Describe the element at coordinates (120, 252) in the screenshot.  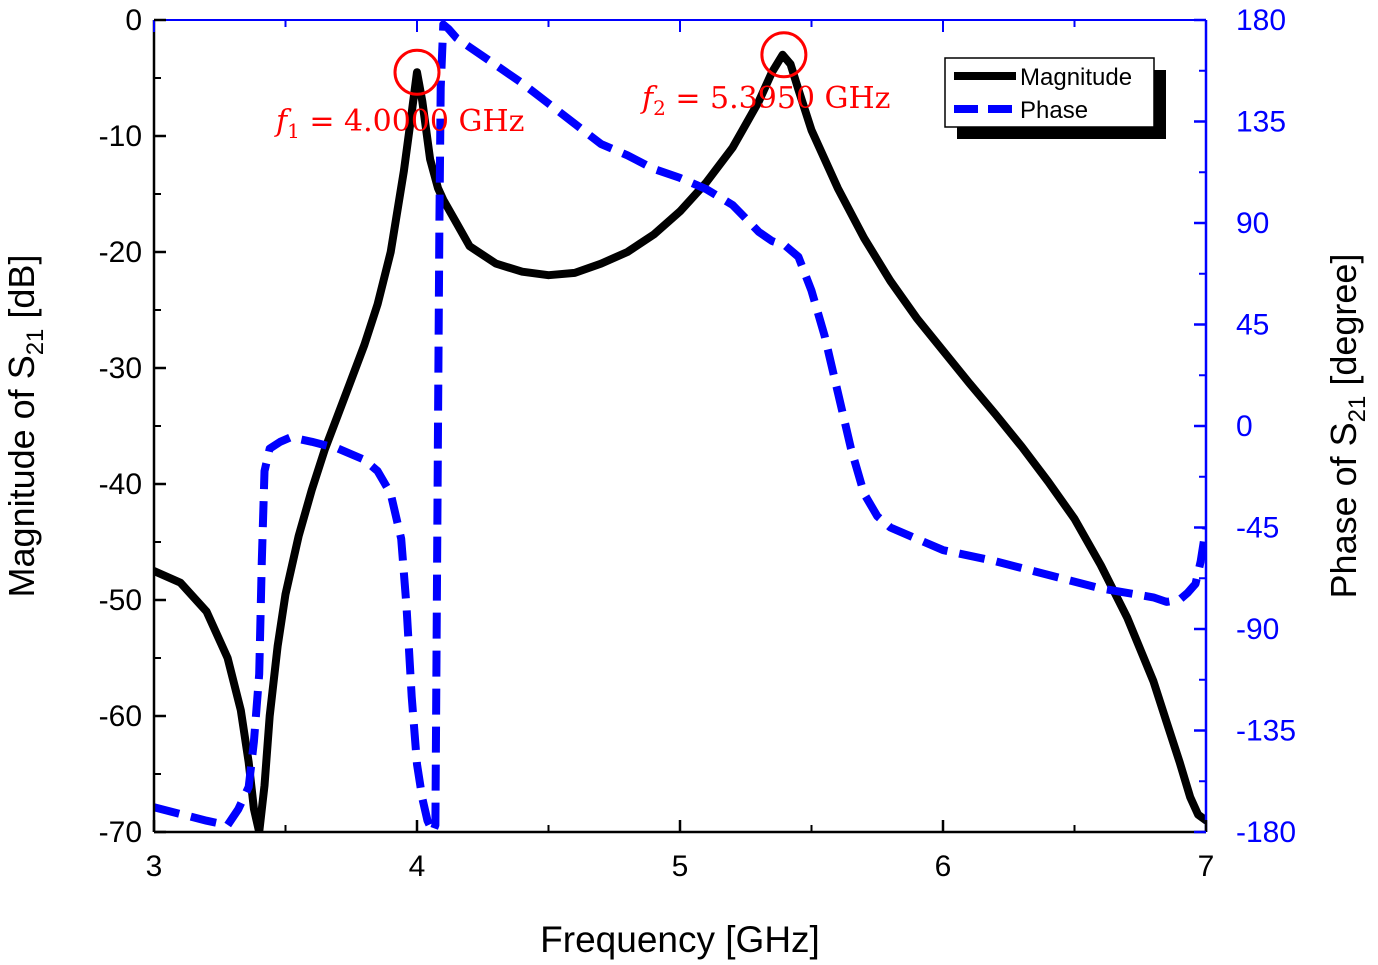
I see `y-left-tick-label: -20` at that location.